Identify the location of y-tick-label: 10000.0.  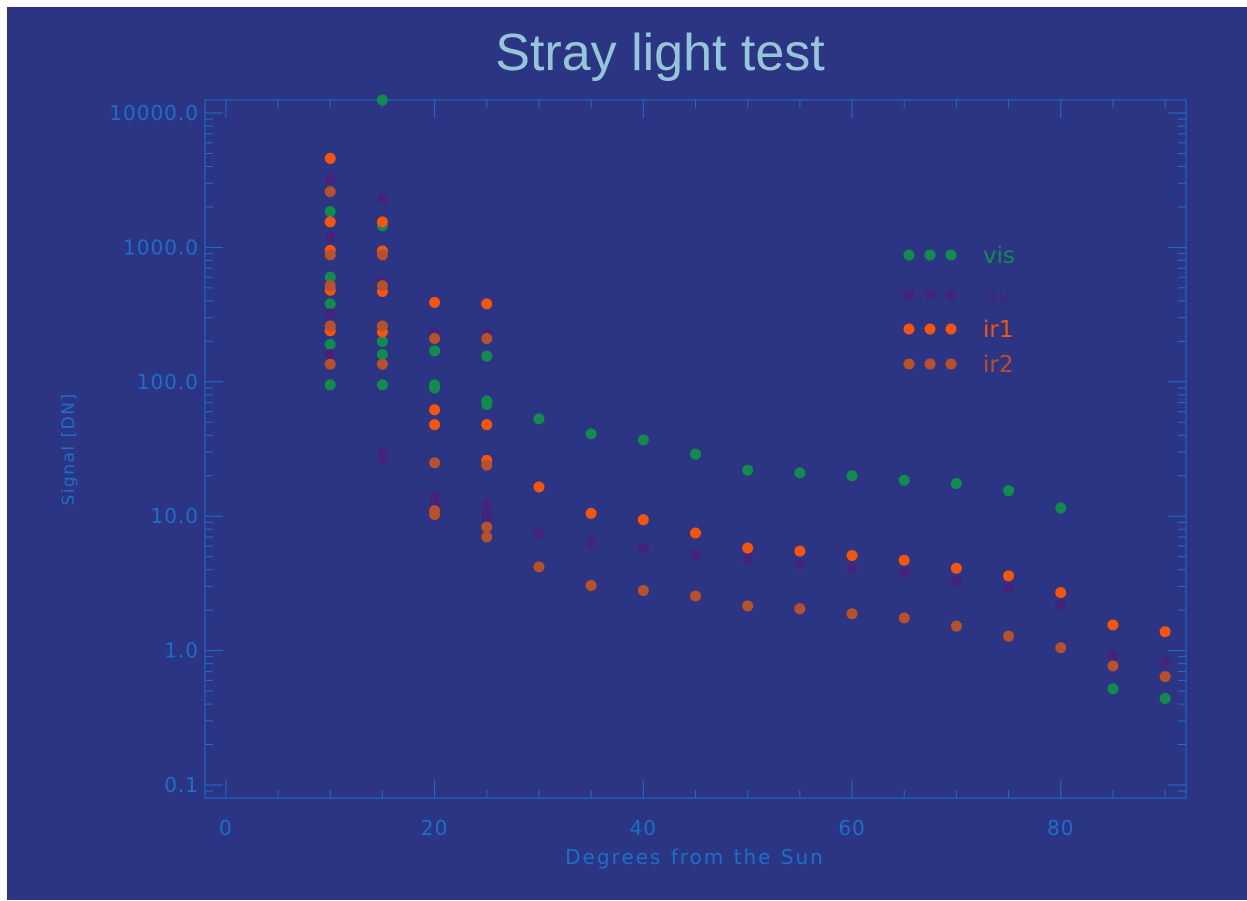
(154, 113).